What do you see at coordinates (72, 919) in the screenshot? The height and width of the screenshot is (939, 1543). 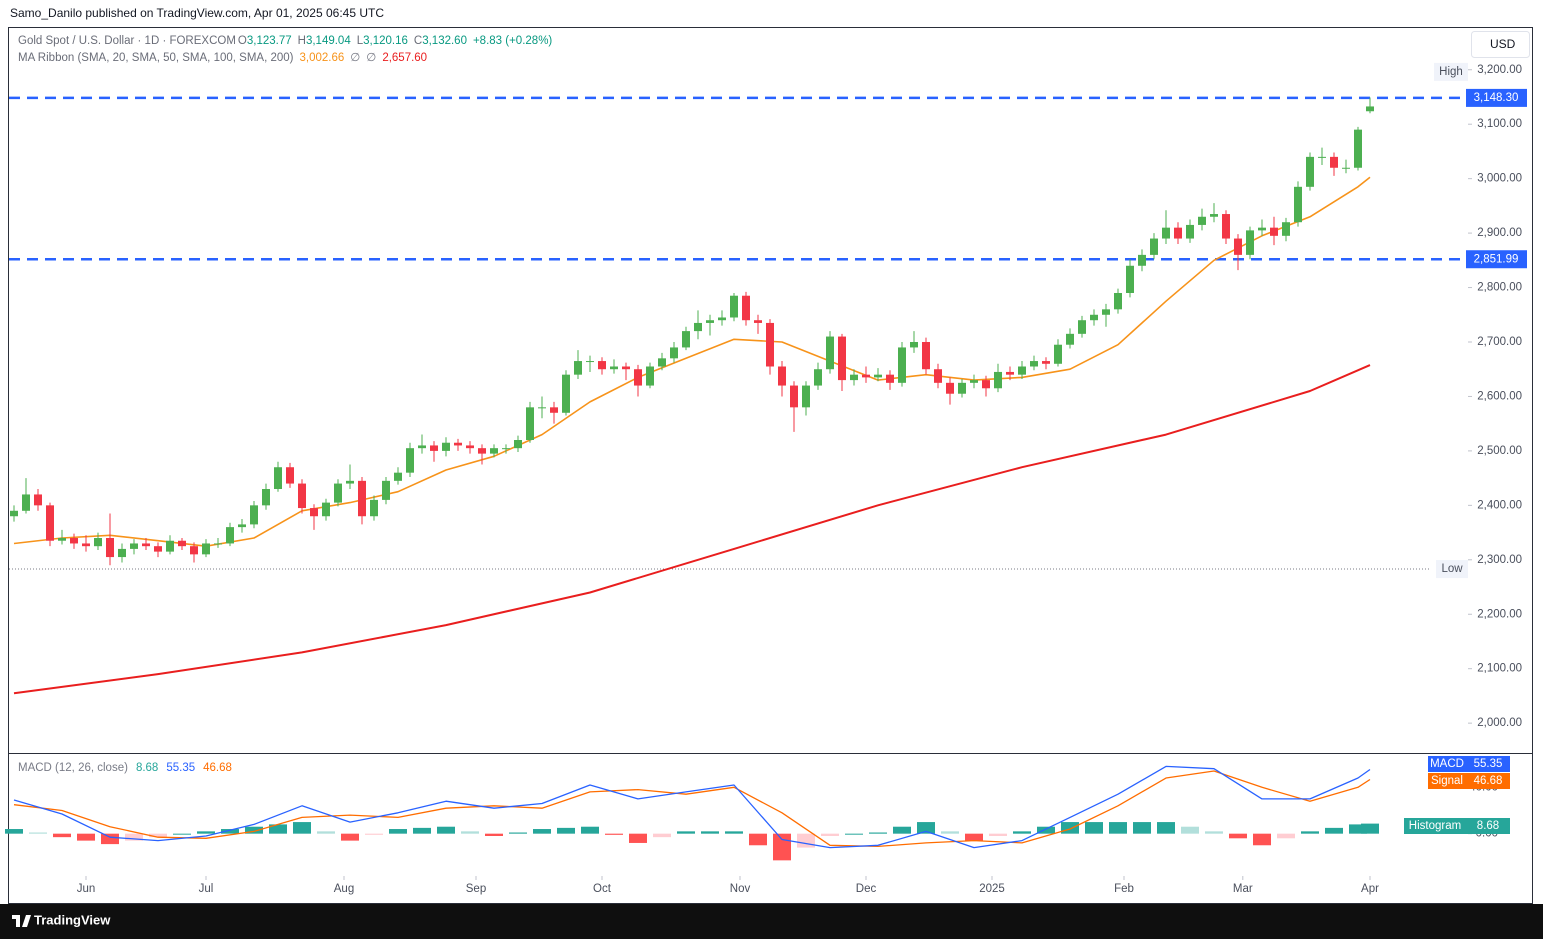 I see `brand: TradingView` at bounding box center [72, 919].